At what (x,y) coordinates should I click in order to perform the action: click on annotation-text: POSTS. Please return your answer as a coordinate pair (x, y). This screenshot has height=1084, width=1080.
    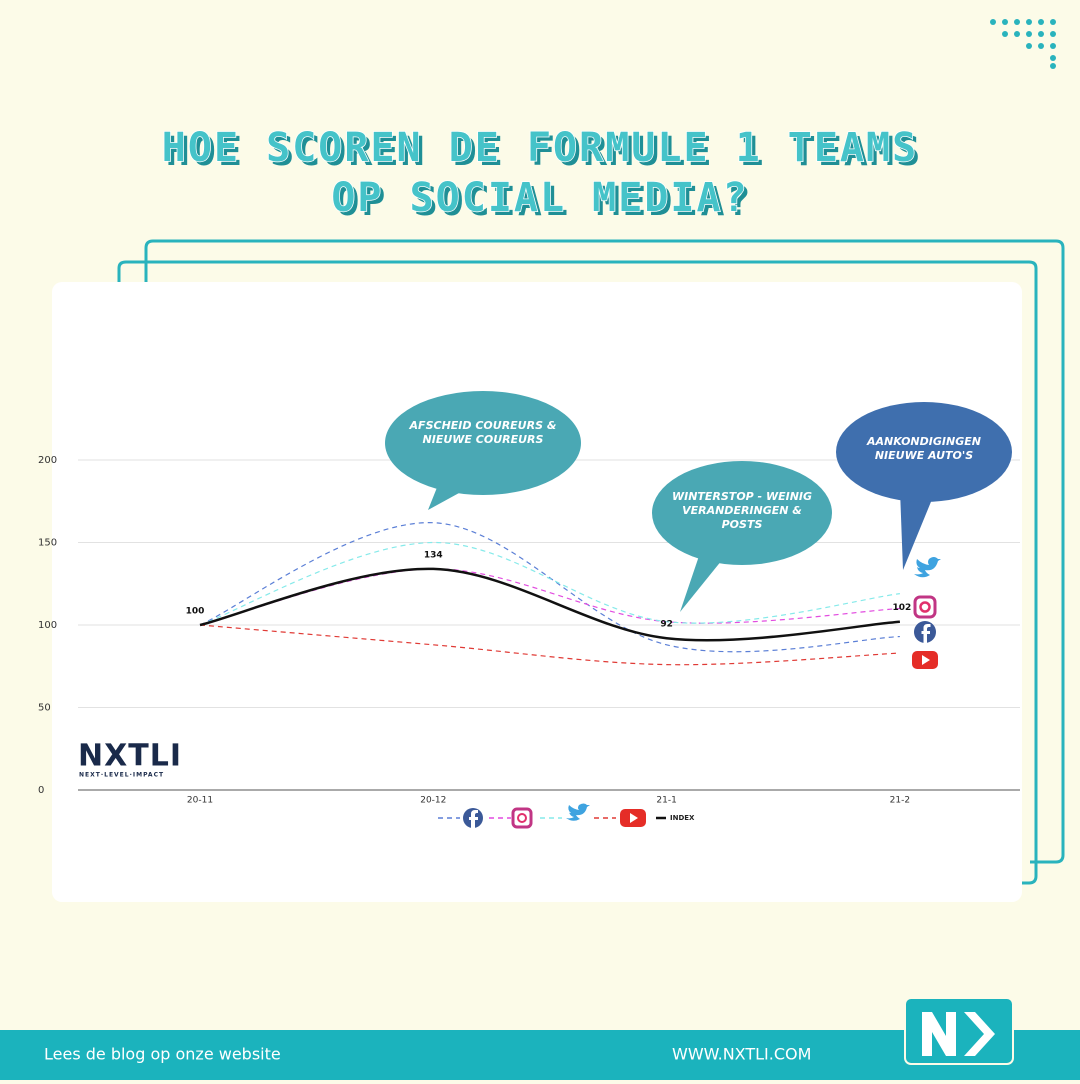
    Looking at the image, I should click on (742, 524).